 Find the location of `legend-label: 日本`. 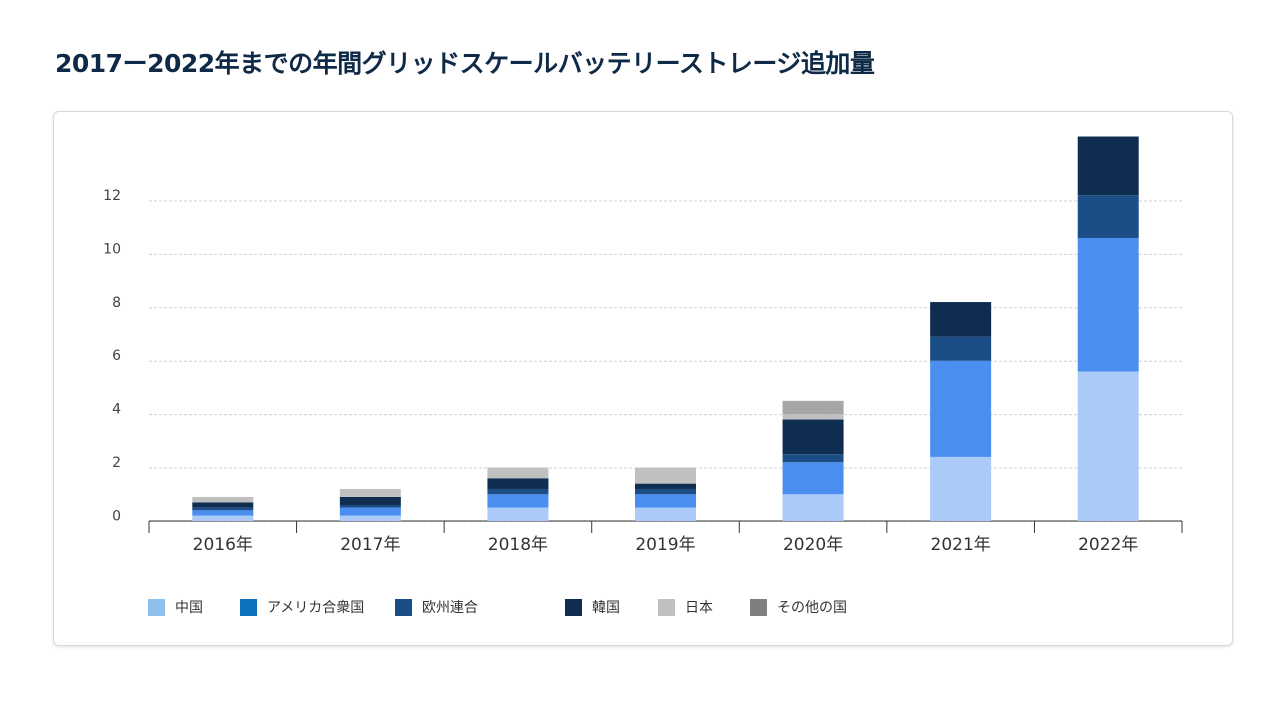

legend-label: 日本 is located at coordinates (699, 608).